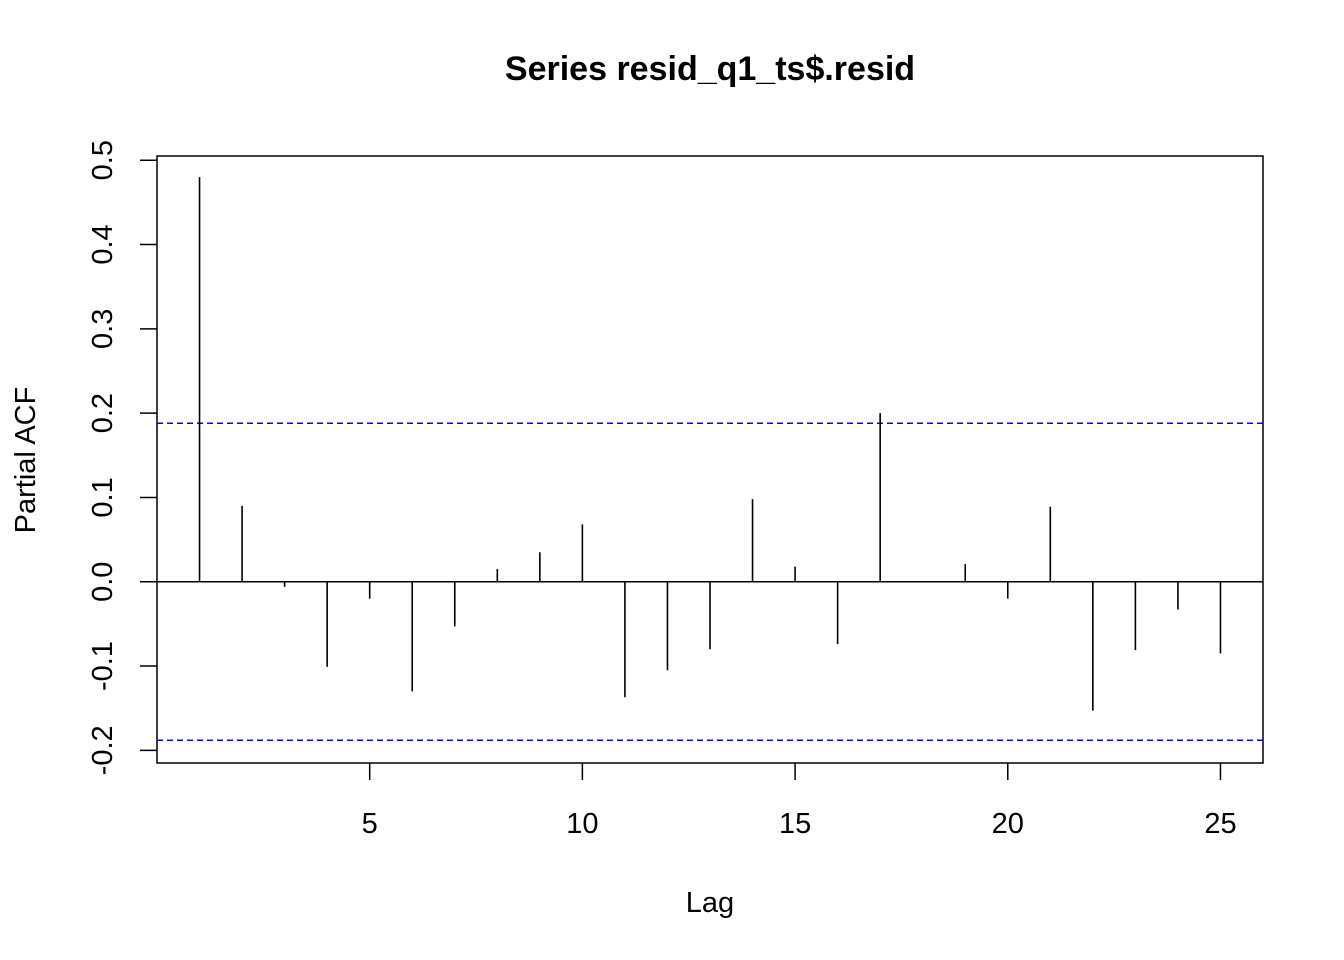 This screenshot has height=960, width=1344. Describe the element at coordinates (1220, 824) in the screenshot. I see `x-tick-label: 25` at that location.